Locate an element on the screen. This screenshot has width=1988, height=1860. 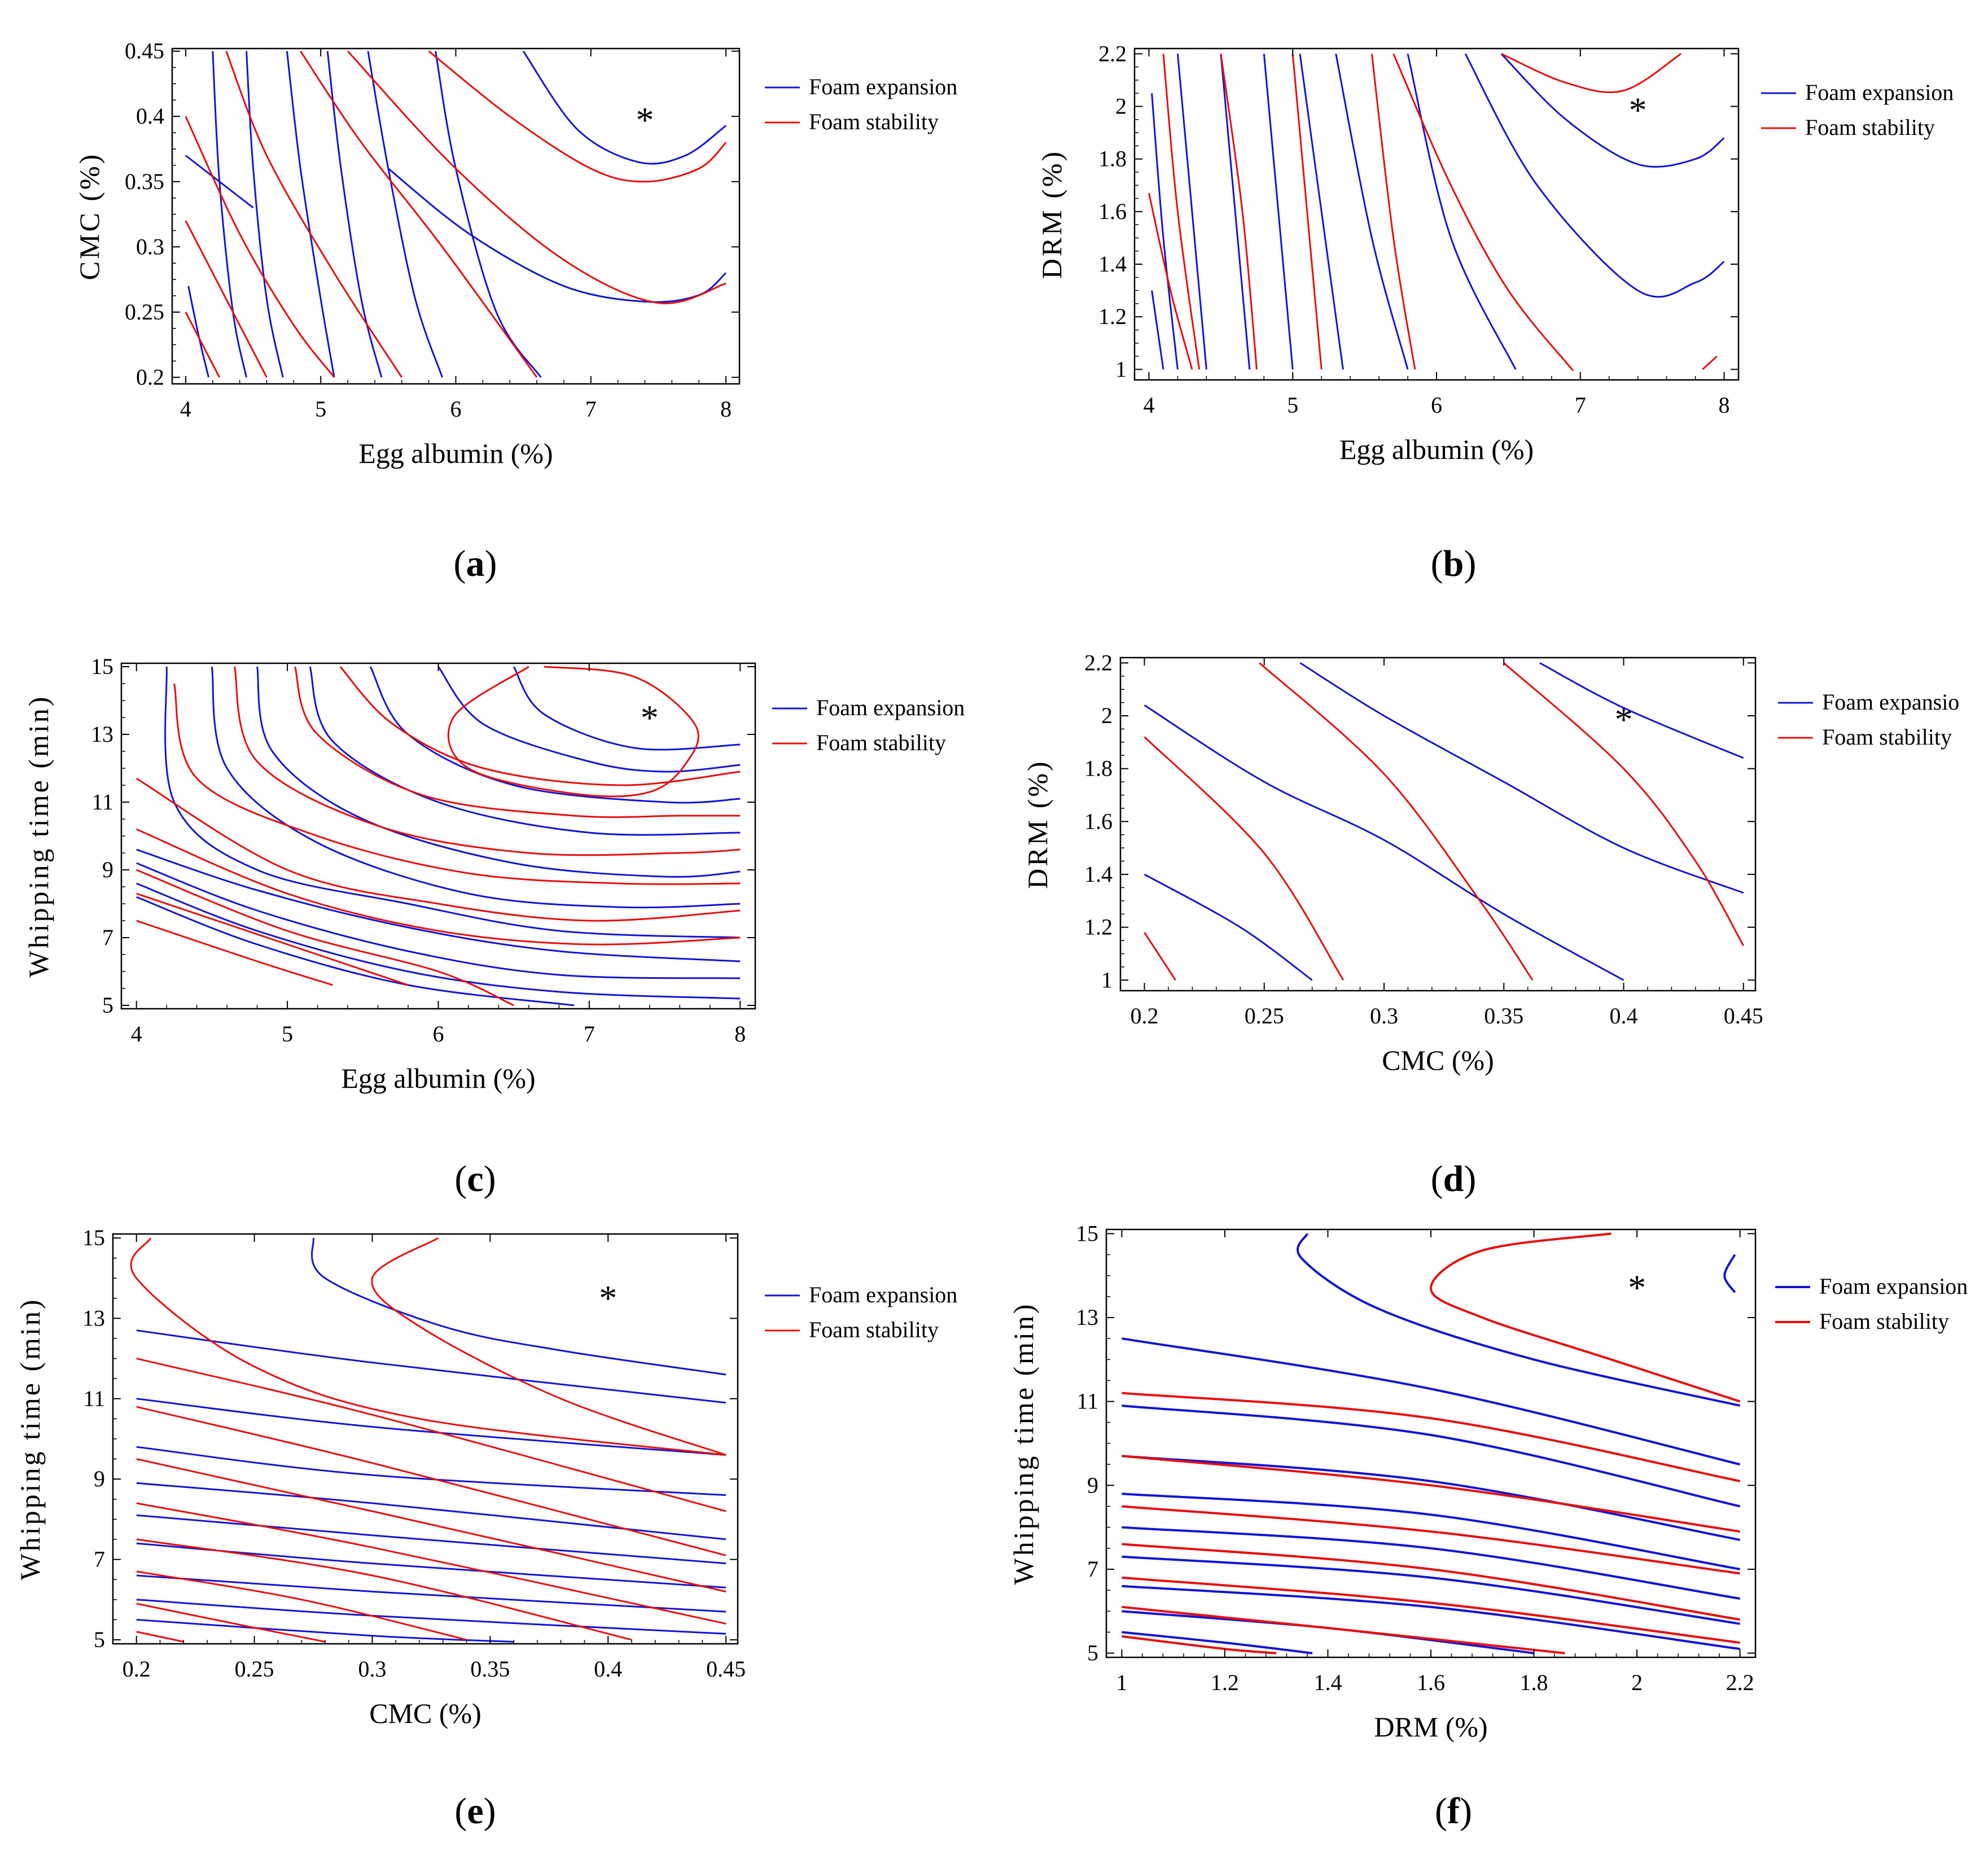
panel-c-x-tick-label: 6 is located at coordinates (438, 1034).